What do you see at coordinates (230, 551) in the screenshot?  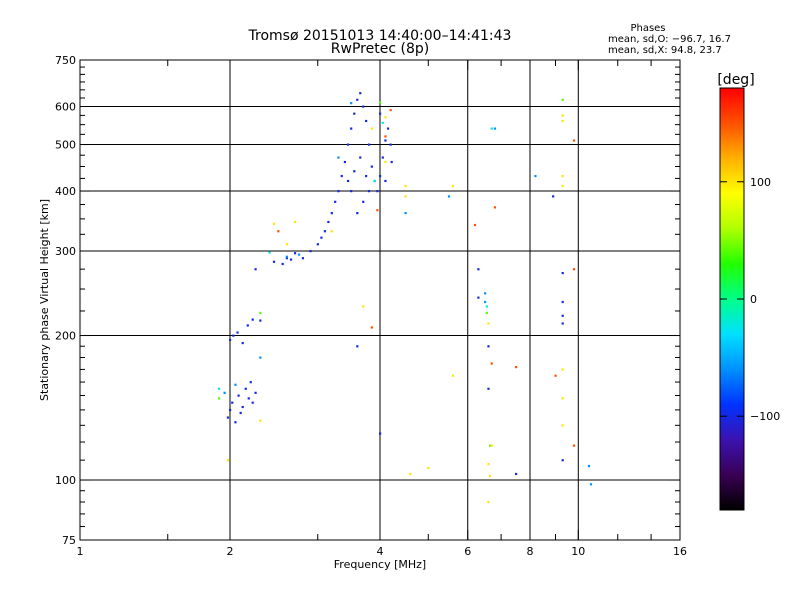 I see `x-tick-label: 2` at bounding box center [230, 551].